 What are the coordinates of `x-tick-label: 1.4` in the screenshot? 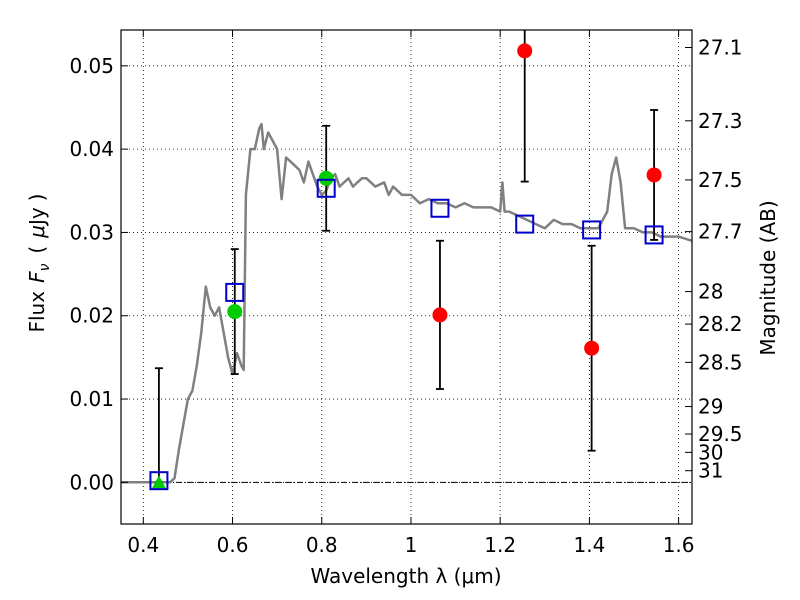 It's located at (589, 545).